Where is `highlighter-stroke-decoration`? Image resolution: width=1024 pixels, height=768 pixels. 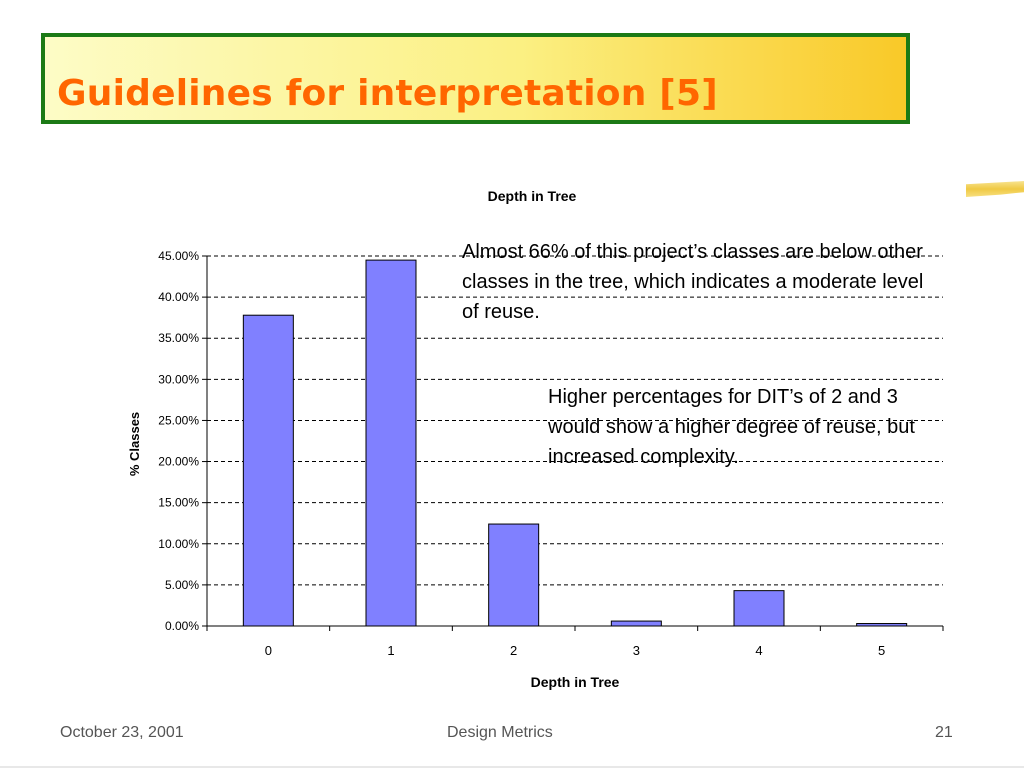 highlighter-stroke-decoration is located at coordinates (995, 189).